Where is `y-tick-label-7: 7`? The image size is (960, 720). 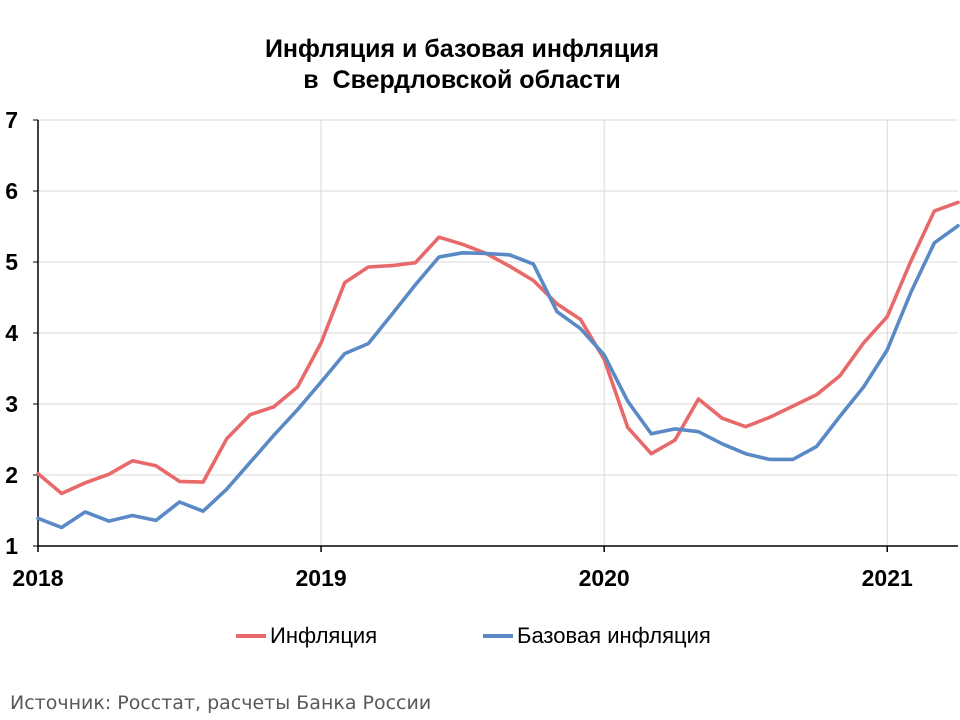 y-tick-label-7: 7 is located at coordinates (11, 120).